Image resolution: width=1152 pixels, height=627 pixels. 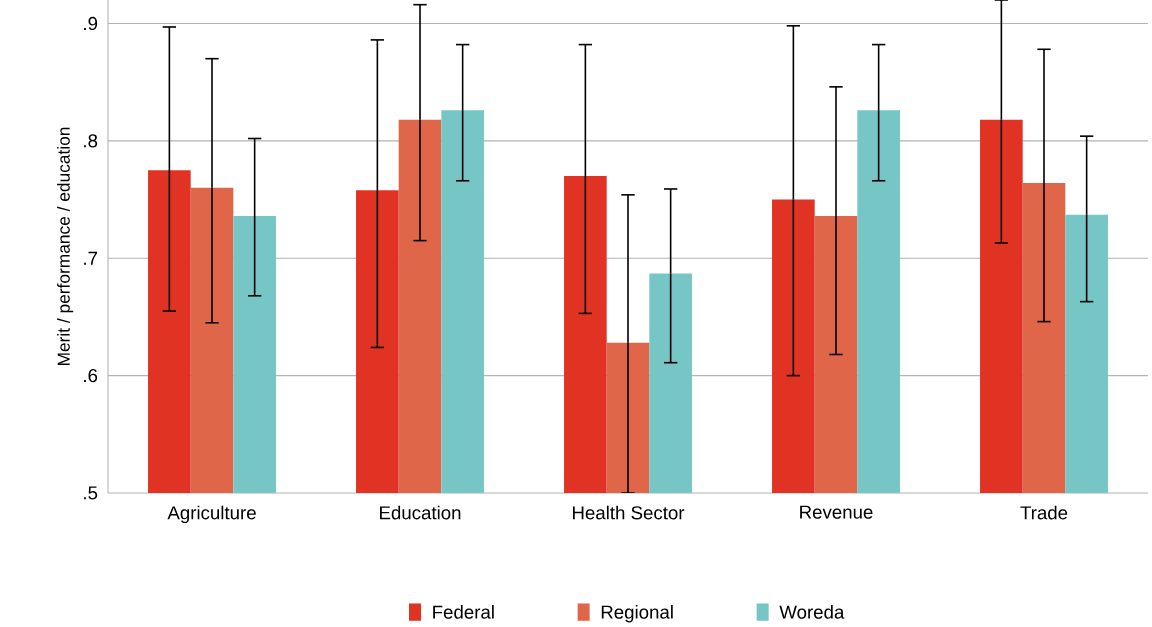 What do you see at coordinates (91, 141) in the screenshot?
I see `y-tick-label: .8` at bounding box center [91, 141].